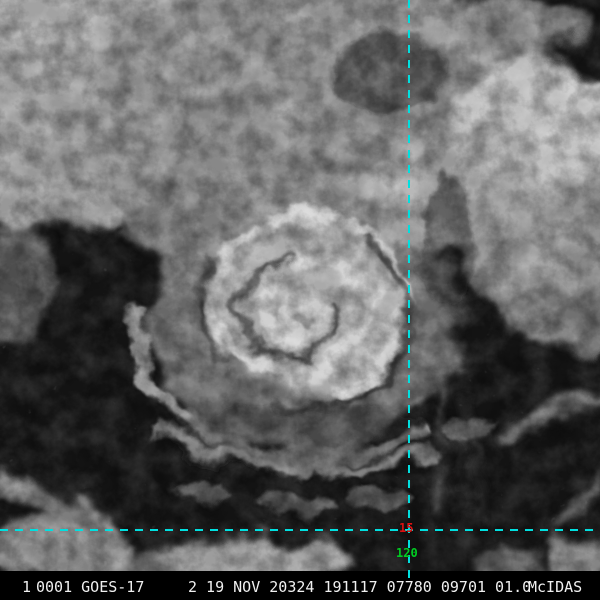 The width and height of the screenshot is (600, 600). What do you see at coordinates (407, 553) in the screenshot?
I see `cursor-longitude-label: 120` at bounding box center [407, 553].